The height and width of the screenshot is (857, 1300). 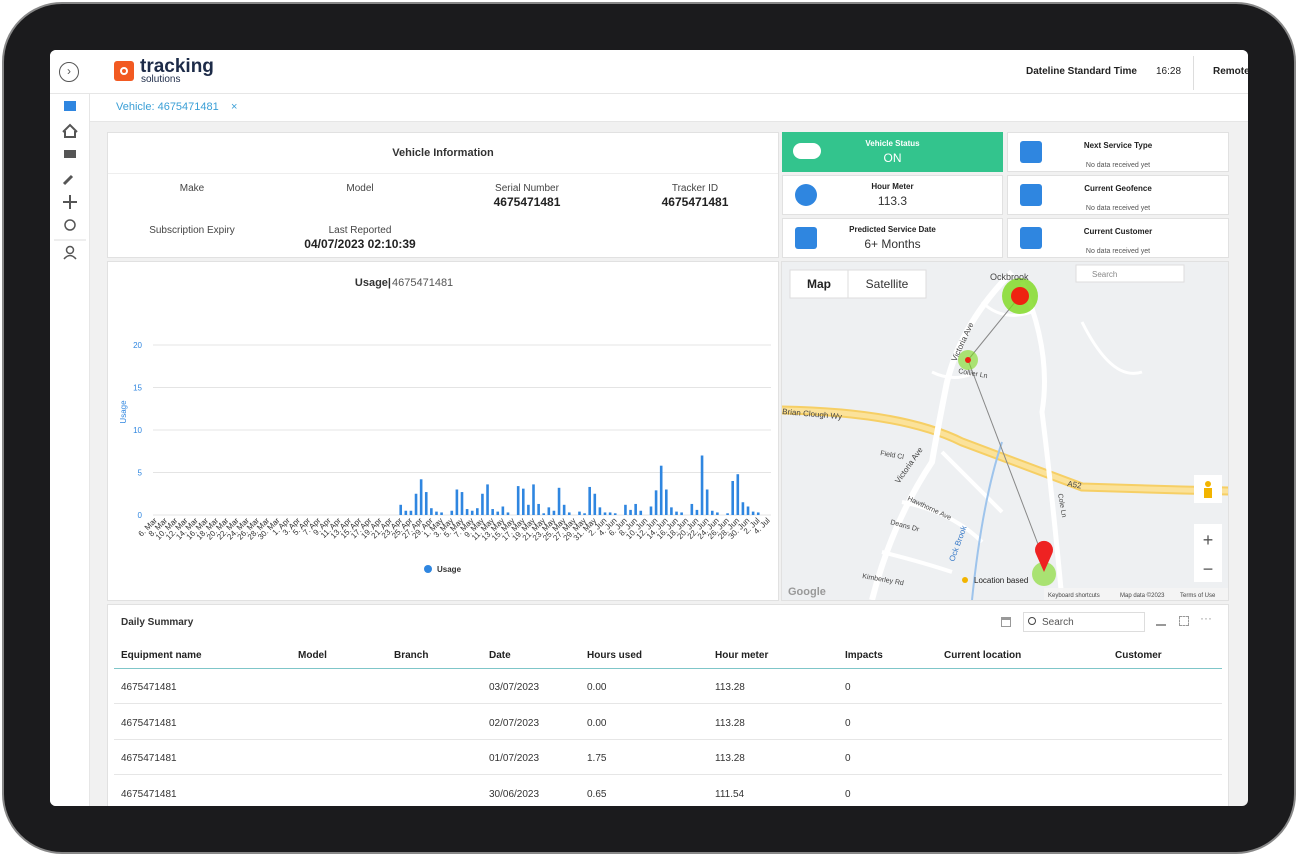 What do you see at coordinates (730, 687) in the screenshot?
I see `cell: 113.28` at bounding box center [730, 687].